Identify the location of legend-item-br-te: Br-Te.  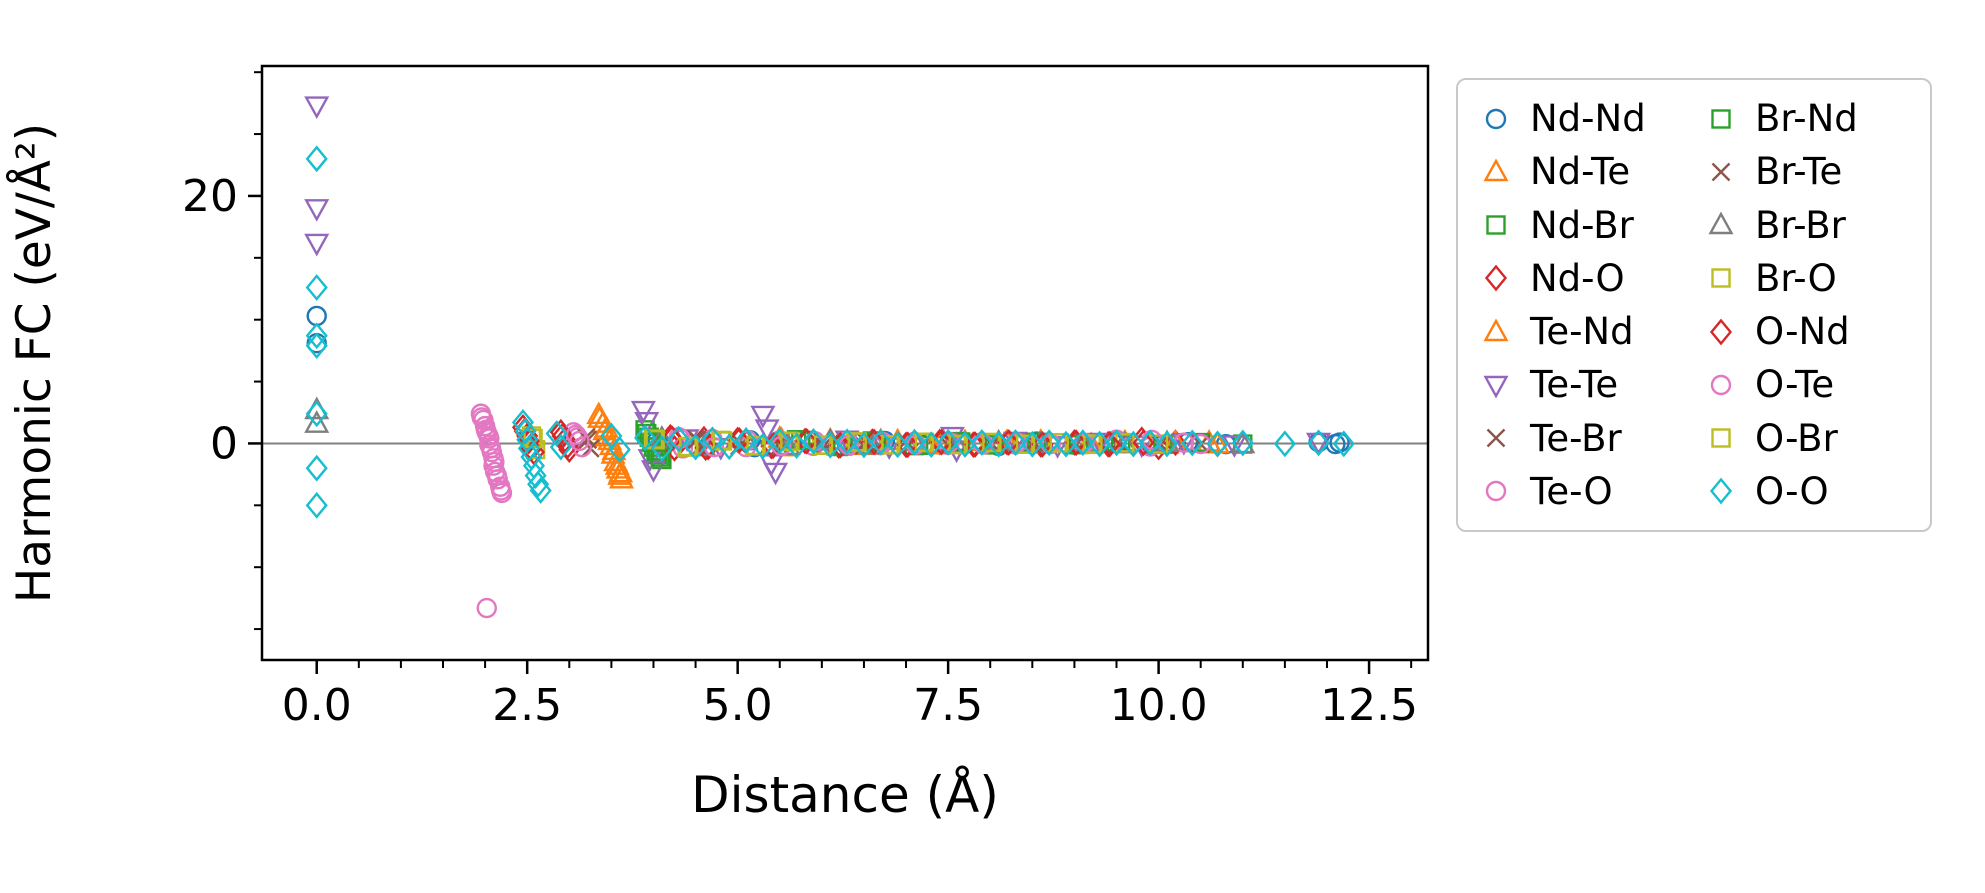
(1811, 171).